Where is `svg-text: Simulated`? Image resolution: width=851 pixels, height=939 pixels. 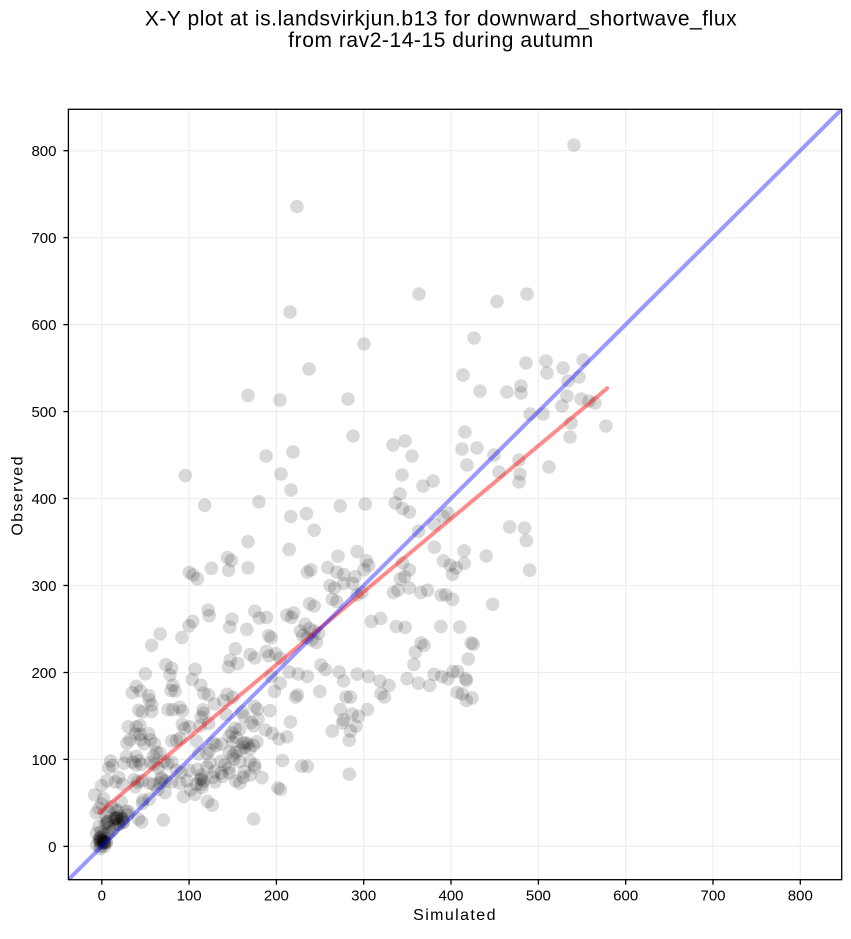 svg-text: Simulated is located at coordinates (455, 915).